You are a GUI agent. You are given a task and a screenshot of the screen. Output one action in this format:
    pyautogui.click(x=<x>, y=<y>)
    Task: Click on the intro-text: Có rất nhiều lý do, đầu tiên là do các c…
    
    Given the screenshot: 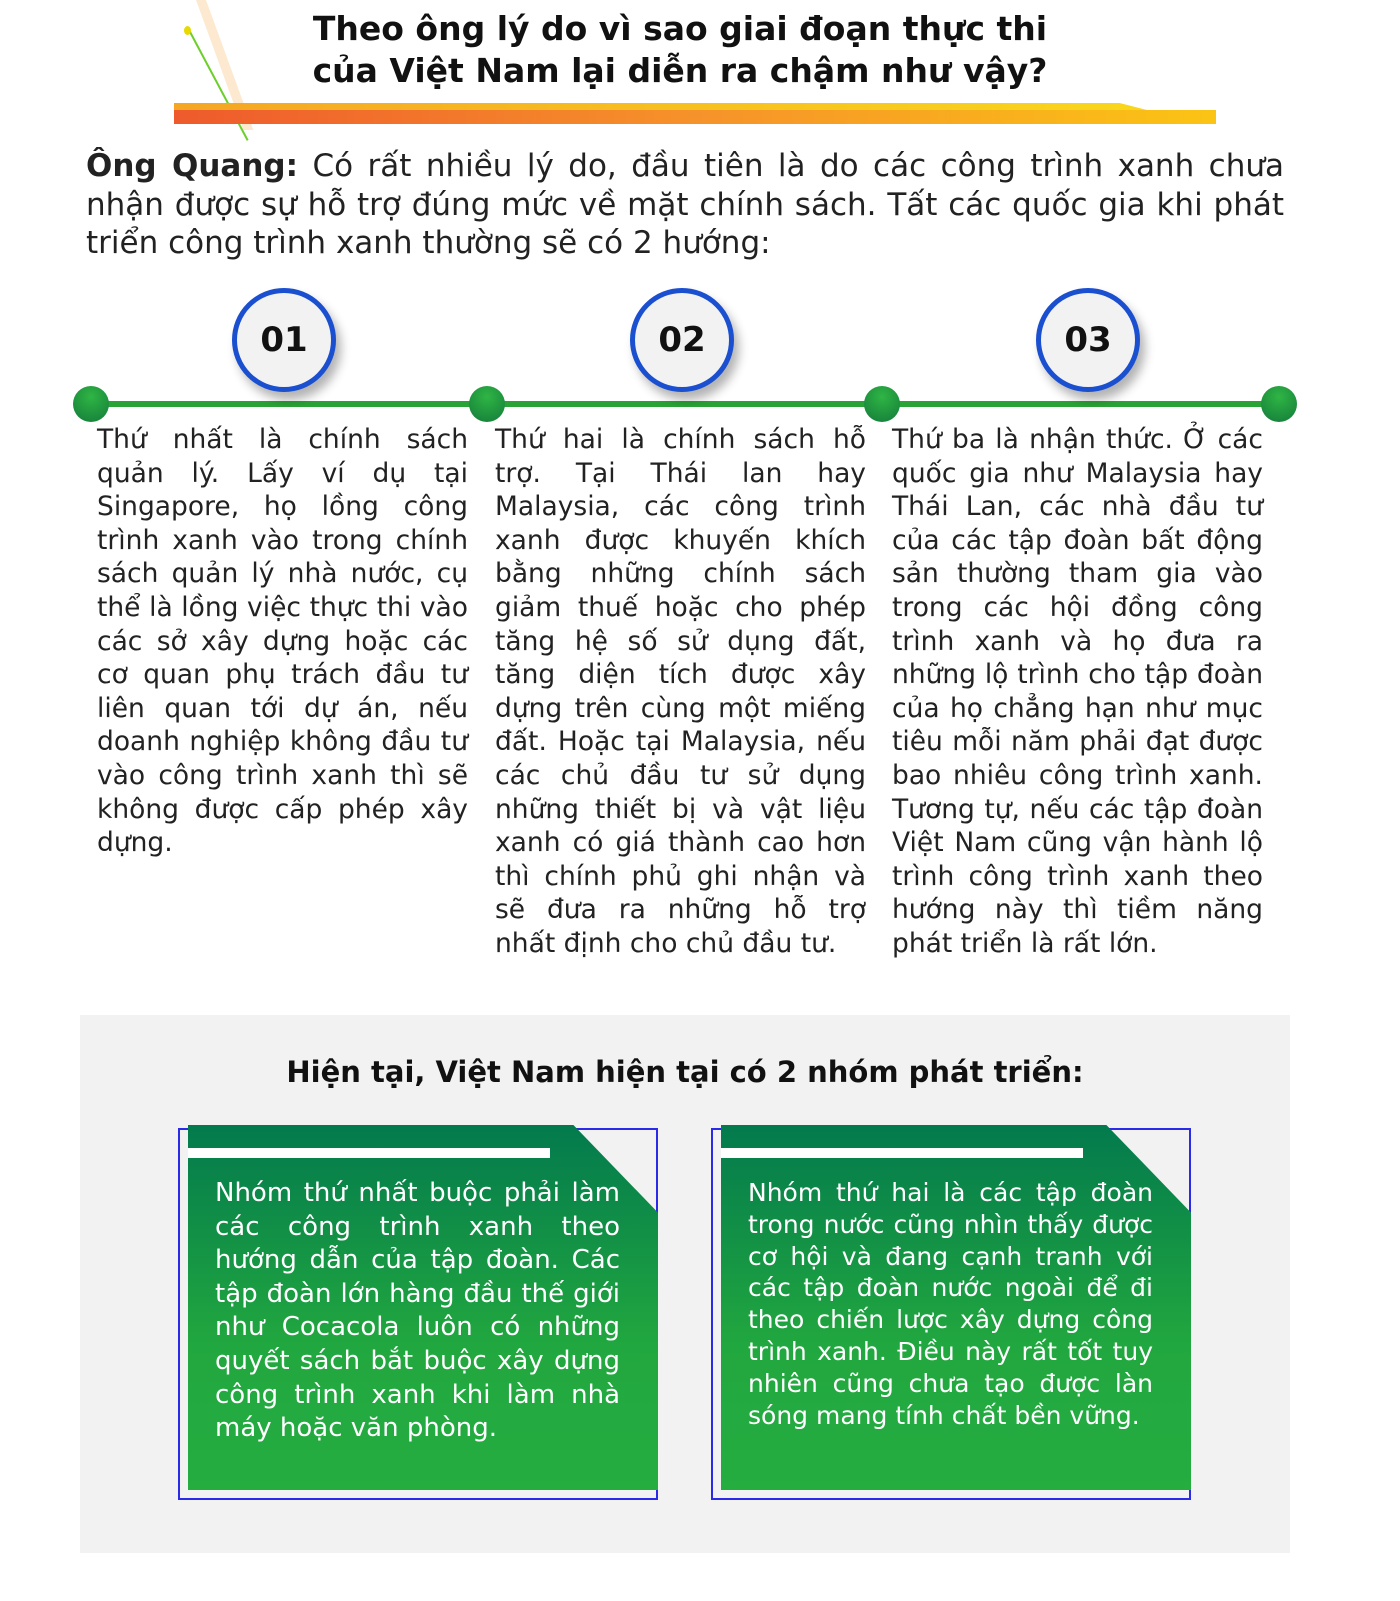 What is the action you would take?
    pyautogui.click(x=685, y=204)
    